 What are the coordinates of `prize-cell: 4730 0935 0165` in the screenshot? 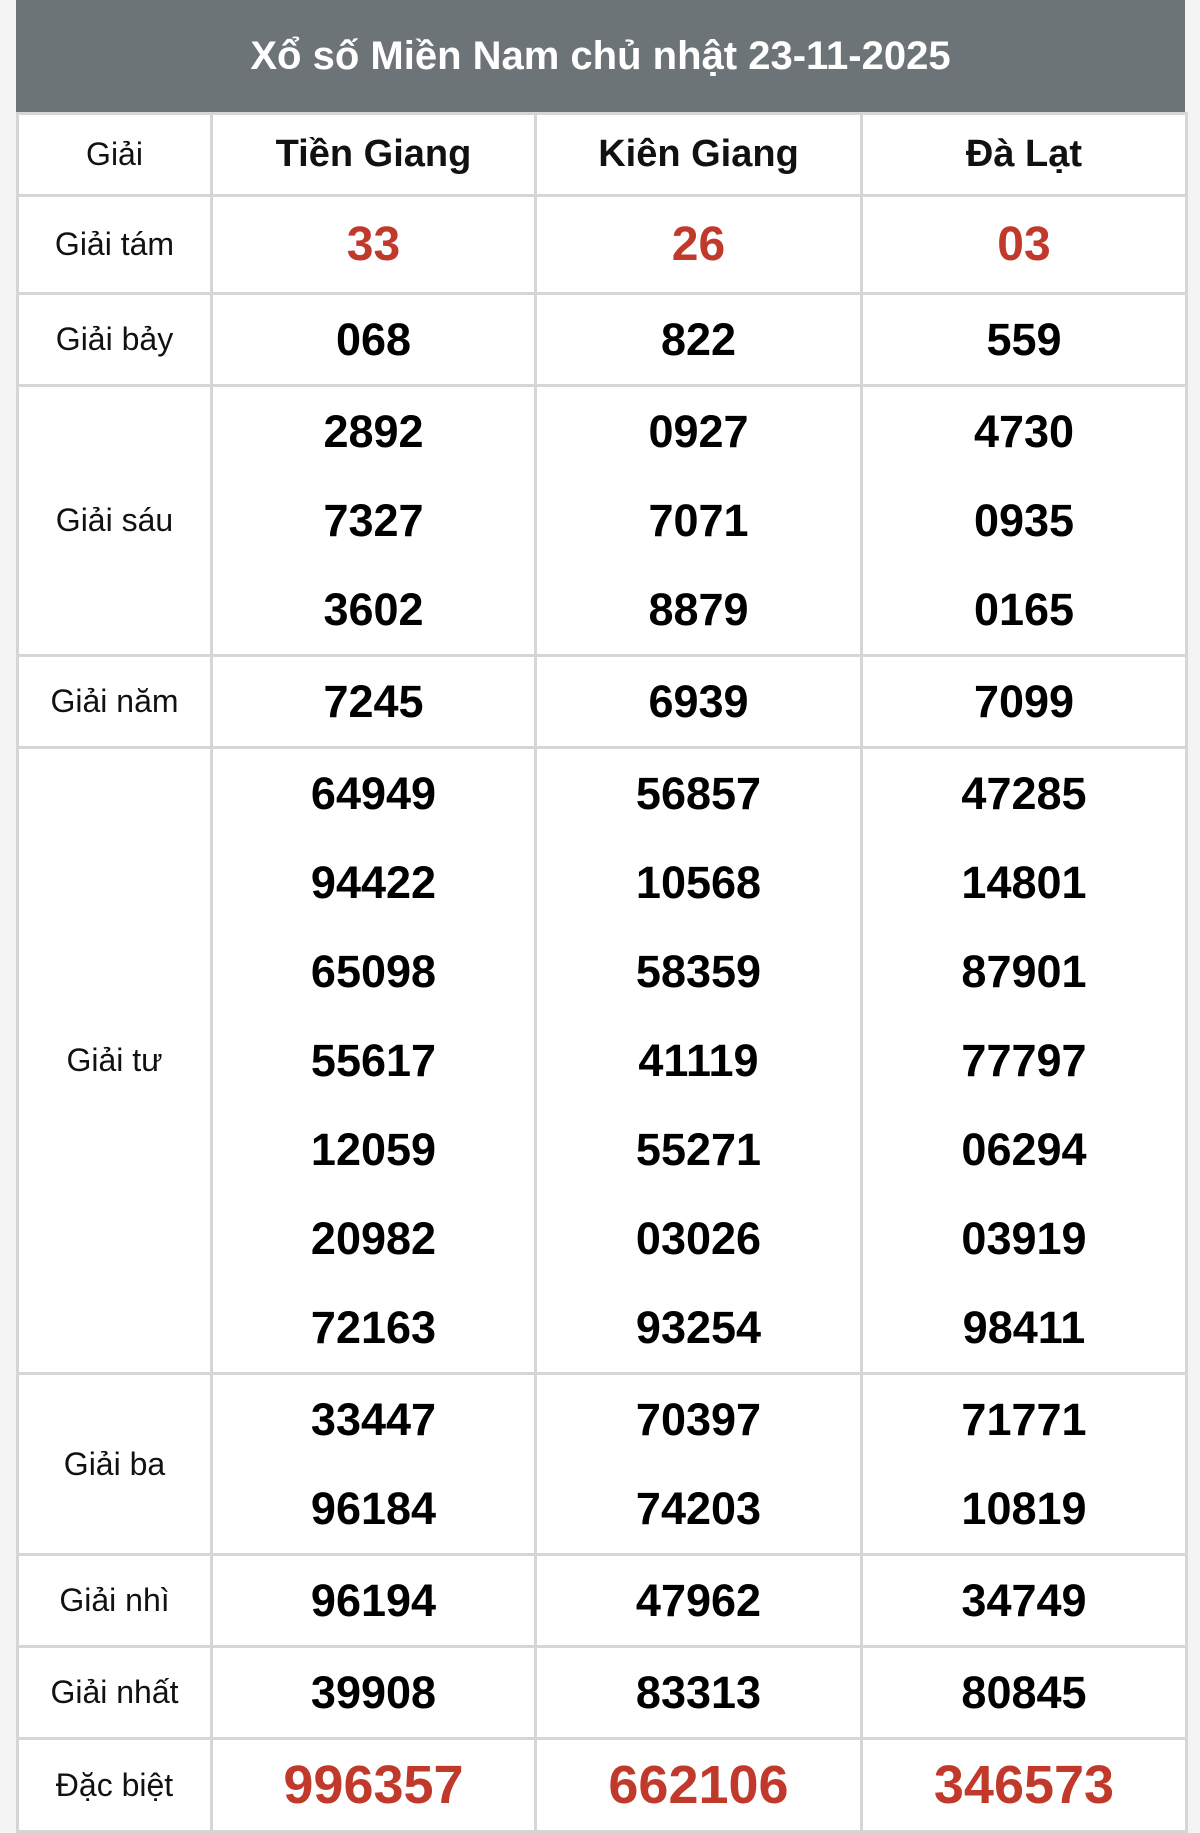 It's located at (1024, 520).